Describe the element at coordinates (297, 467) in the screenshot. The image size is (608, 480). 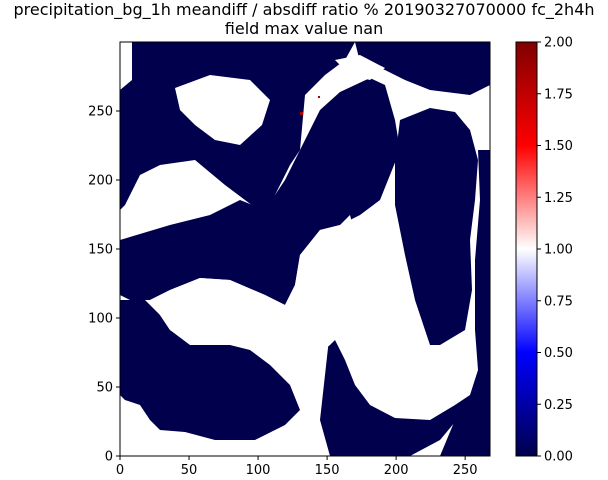
I see `x-axis: 0 50 100 150 200 250` at that location.